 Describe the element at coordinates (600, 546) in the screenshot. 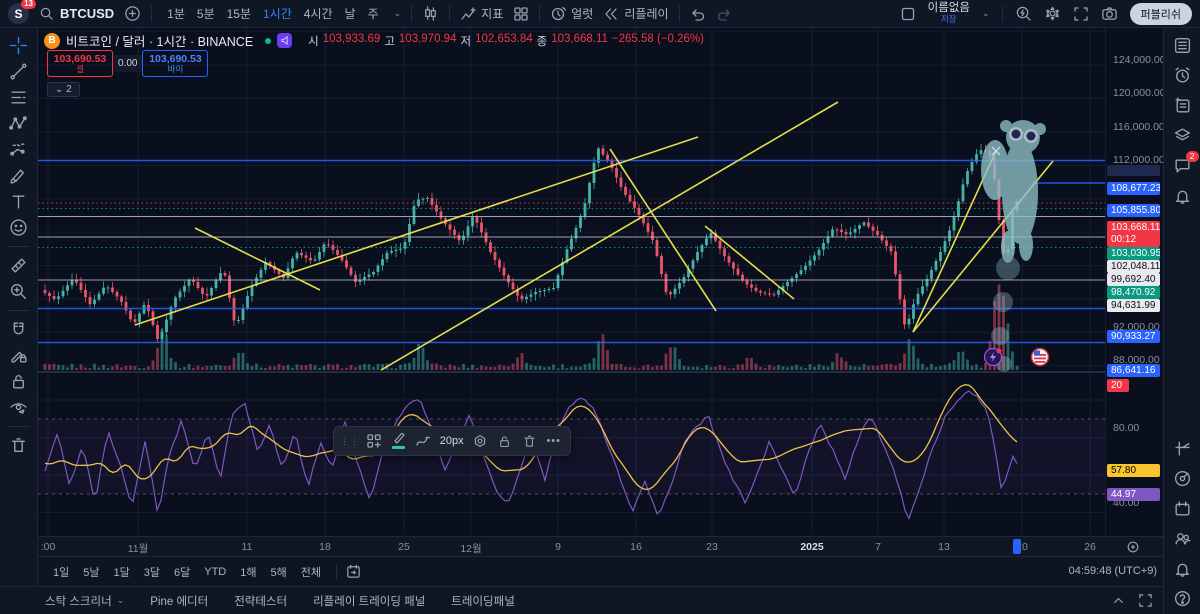

I see `time-axis: :00 11월 11 18 25 12월 9 16 23 2025 7 13 20 26` at that location.